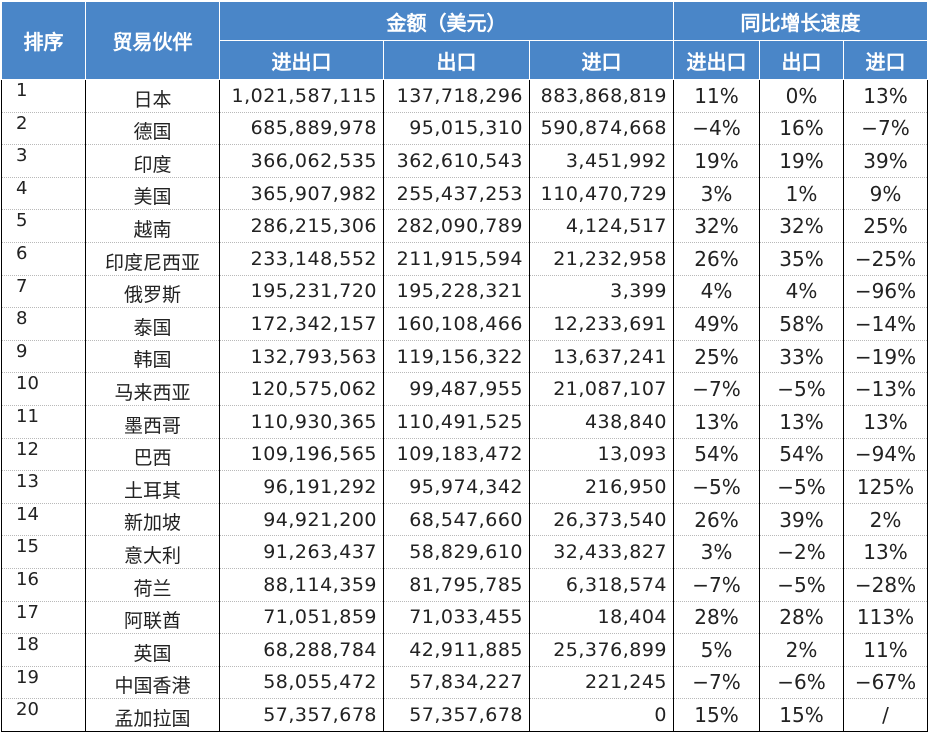 Image resolution: width=928 pixels, height=733 pixels. I want to click on export-cell: 195,228,321, so click(456, 292).